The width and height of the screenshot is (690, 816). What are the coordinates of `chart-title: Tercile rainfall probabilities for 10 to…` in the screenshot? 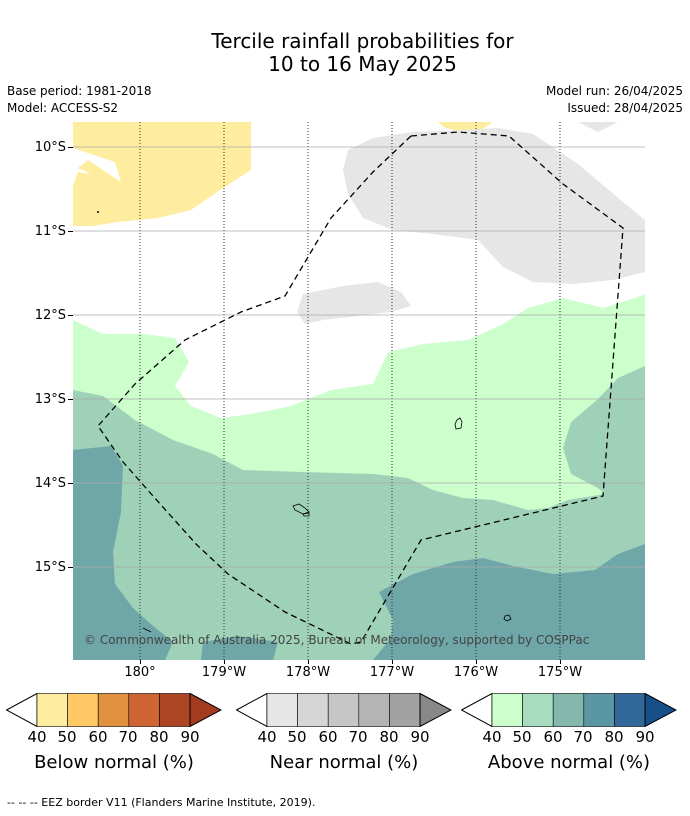 It's located at (345, 53).